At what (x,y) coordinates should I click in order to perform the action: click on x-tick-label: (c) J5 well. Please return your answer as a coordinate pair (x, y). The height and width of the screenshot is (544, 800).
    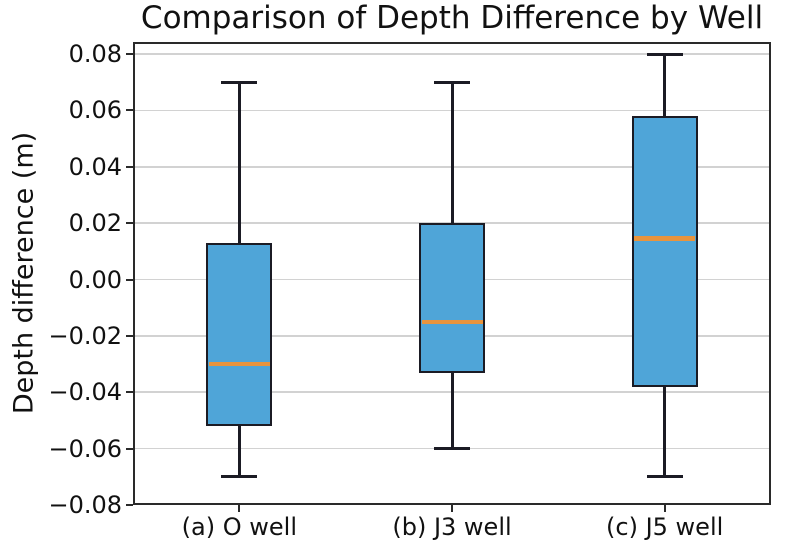
    Looking at the image, I should click on (665, 527).